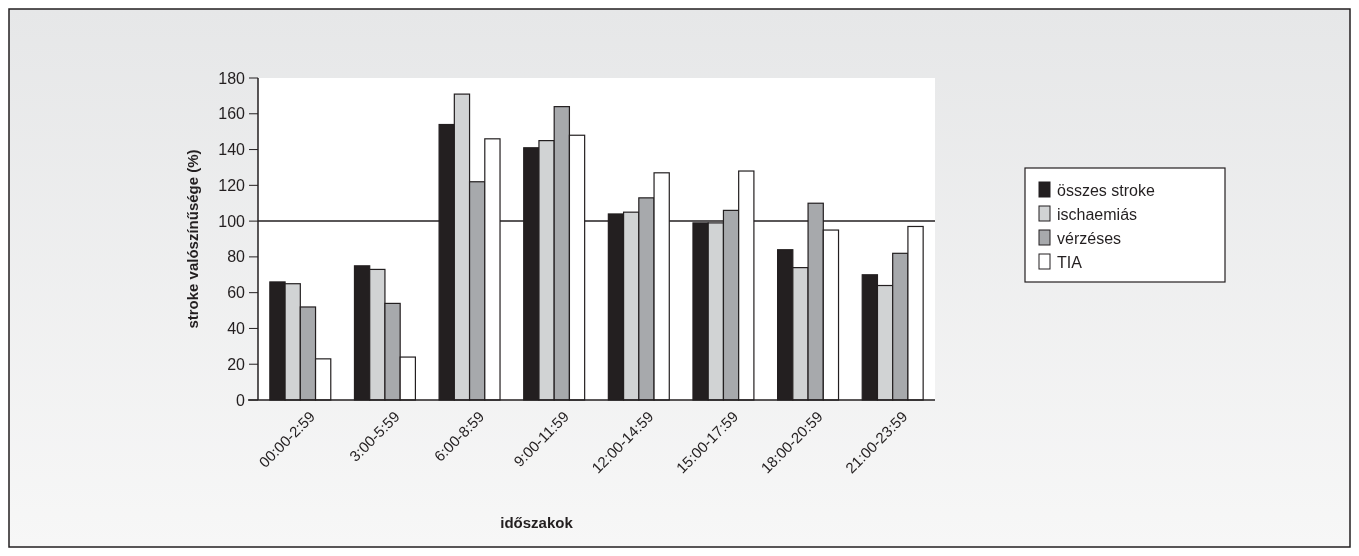 This screenshot has height=556, width=1359. What do you see at coordinates (1097, 214) in the screenshot?
I see `legend-label: ischaemiás` at bounding box center [1097, 214].